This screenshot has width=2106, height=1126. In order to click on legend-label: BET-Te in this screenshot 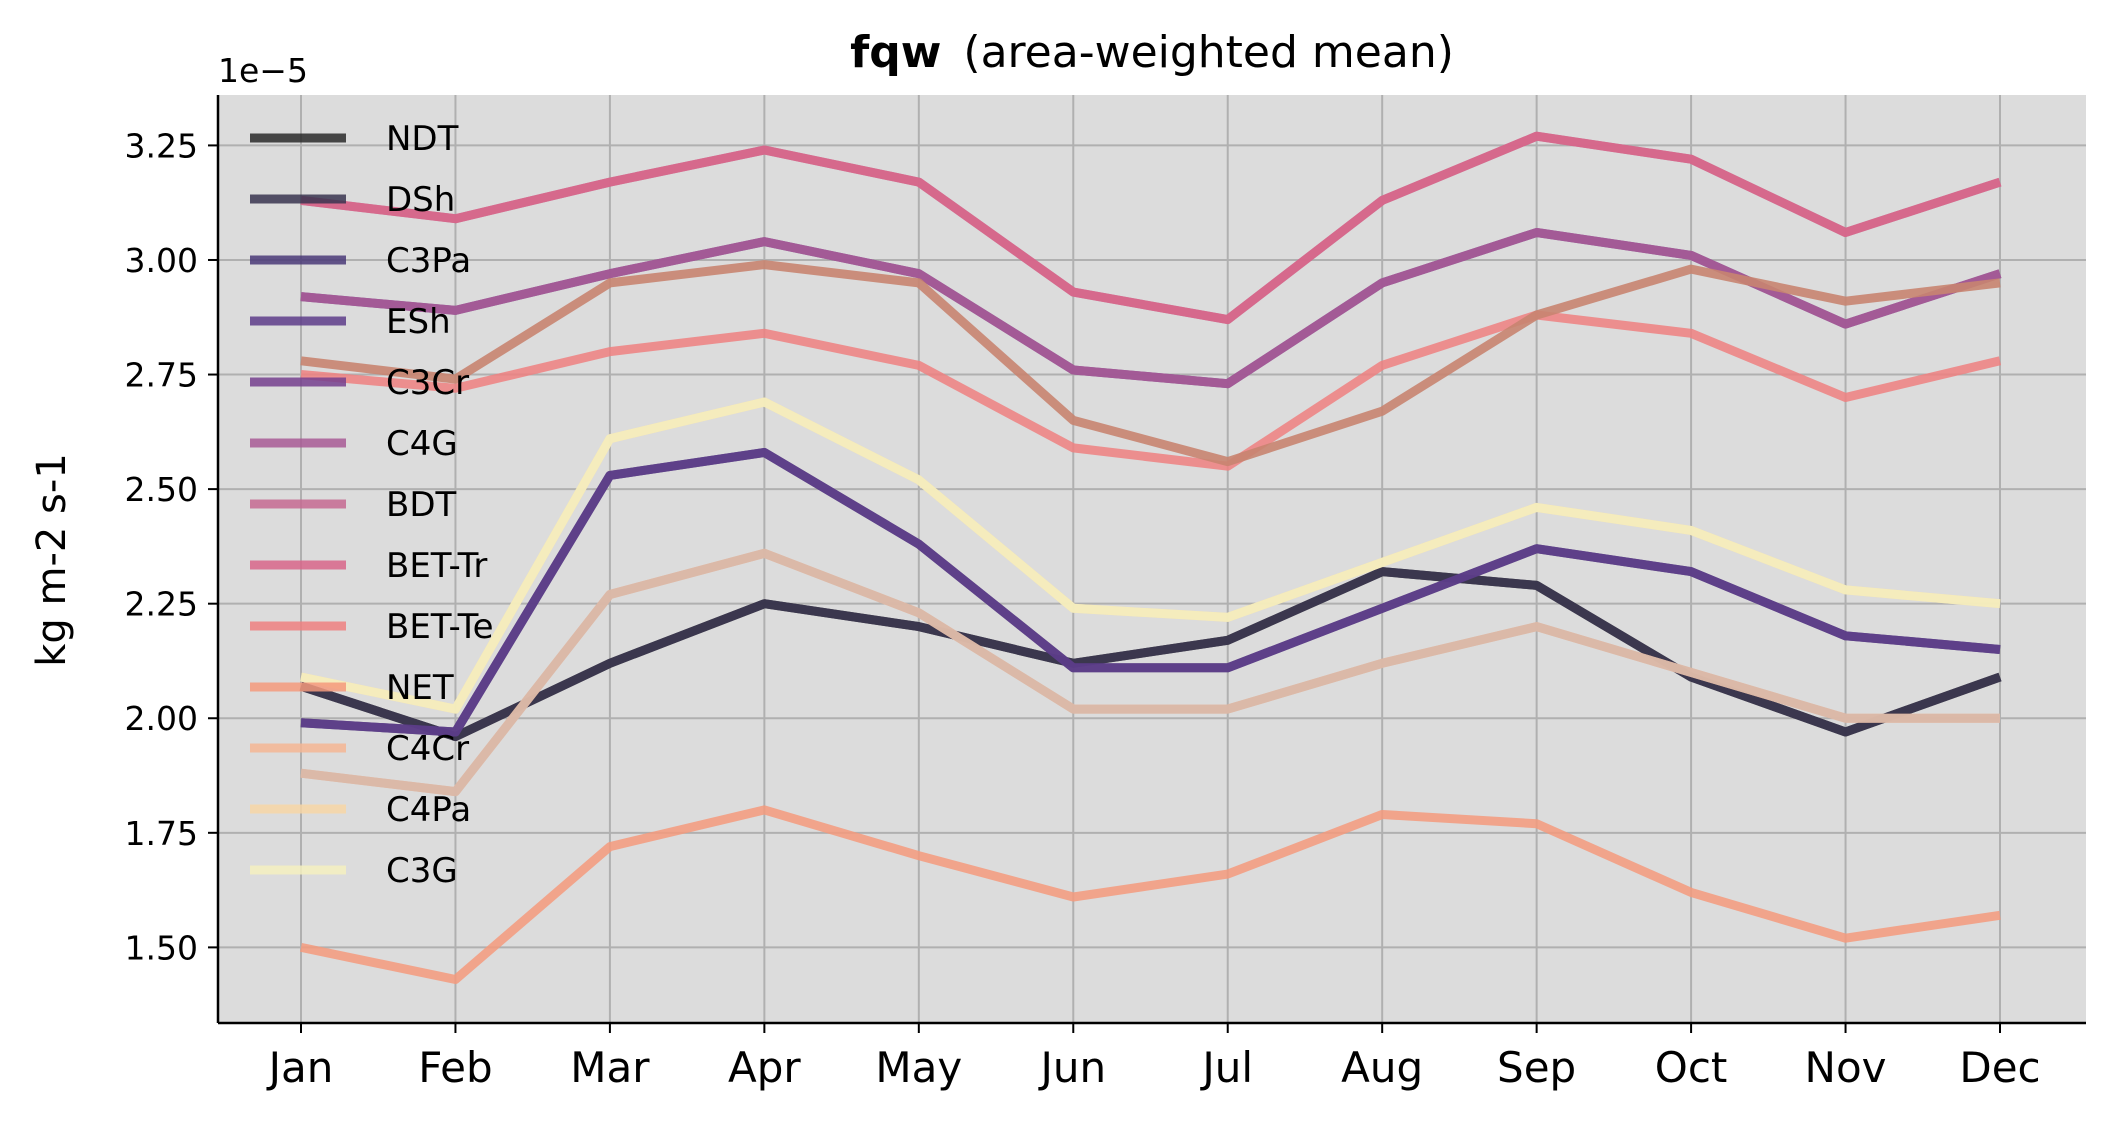, I will do `click(440, 627)`.